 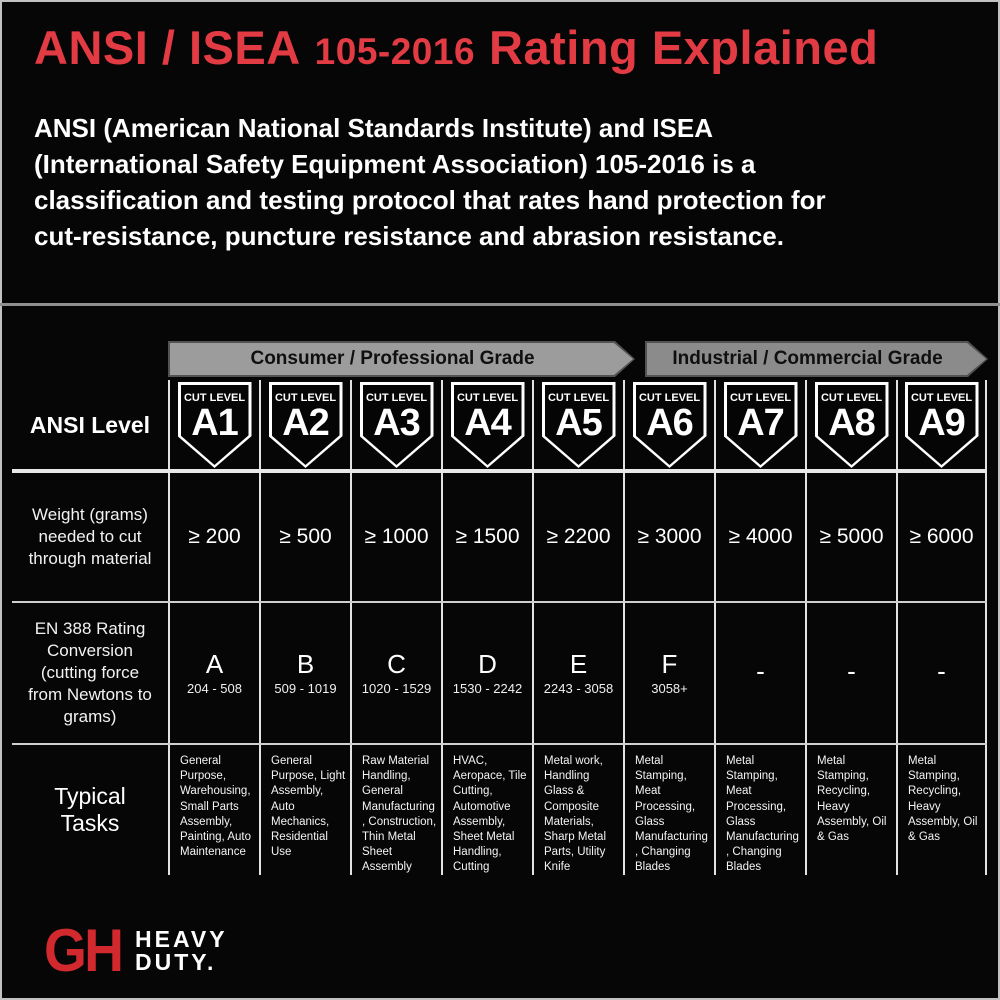 I want to click on banner-industrial-grade: Industrial / Commercial Grade, so click(x=816, y=359).